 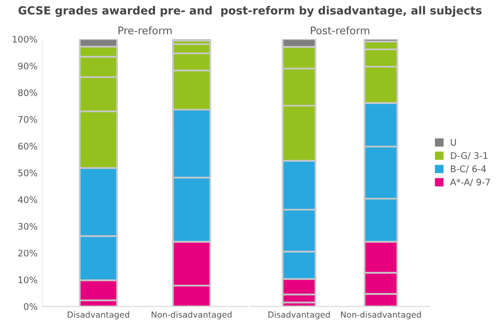 What do you see at coordinates (28, 146) in the screenshot?
I see `y-tick-label: 60%` at bounding box center [28, 146].